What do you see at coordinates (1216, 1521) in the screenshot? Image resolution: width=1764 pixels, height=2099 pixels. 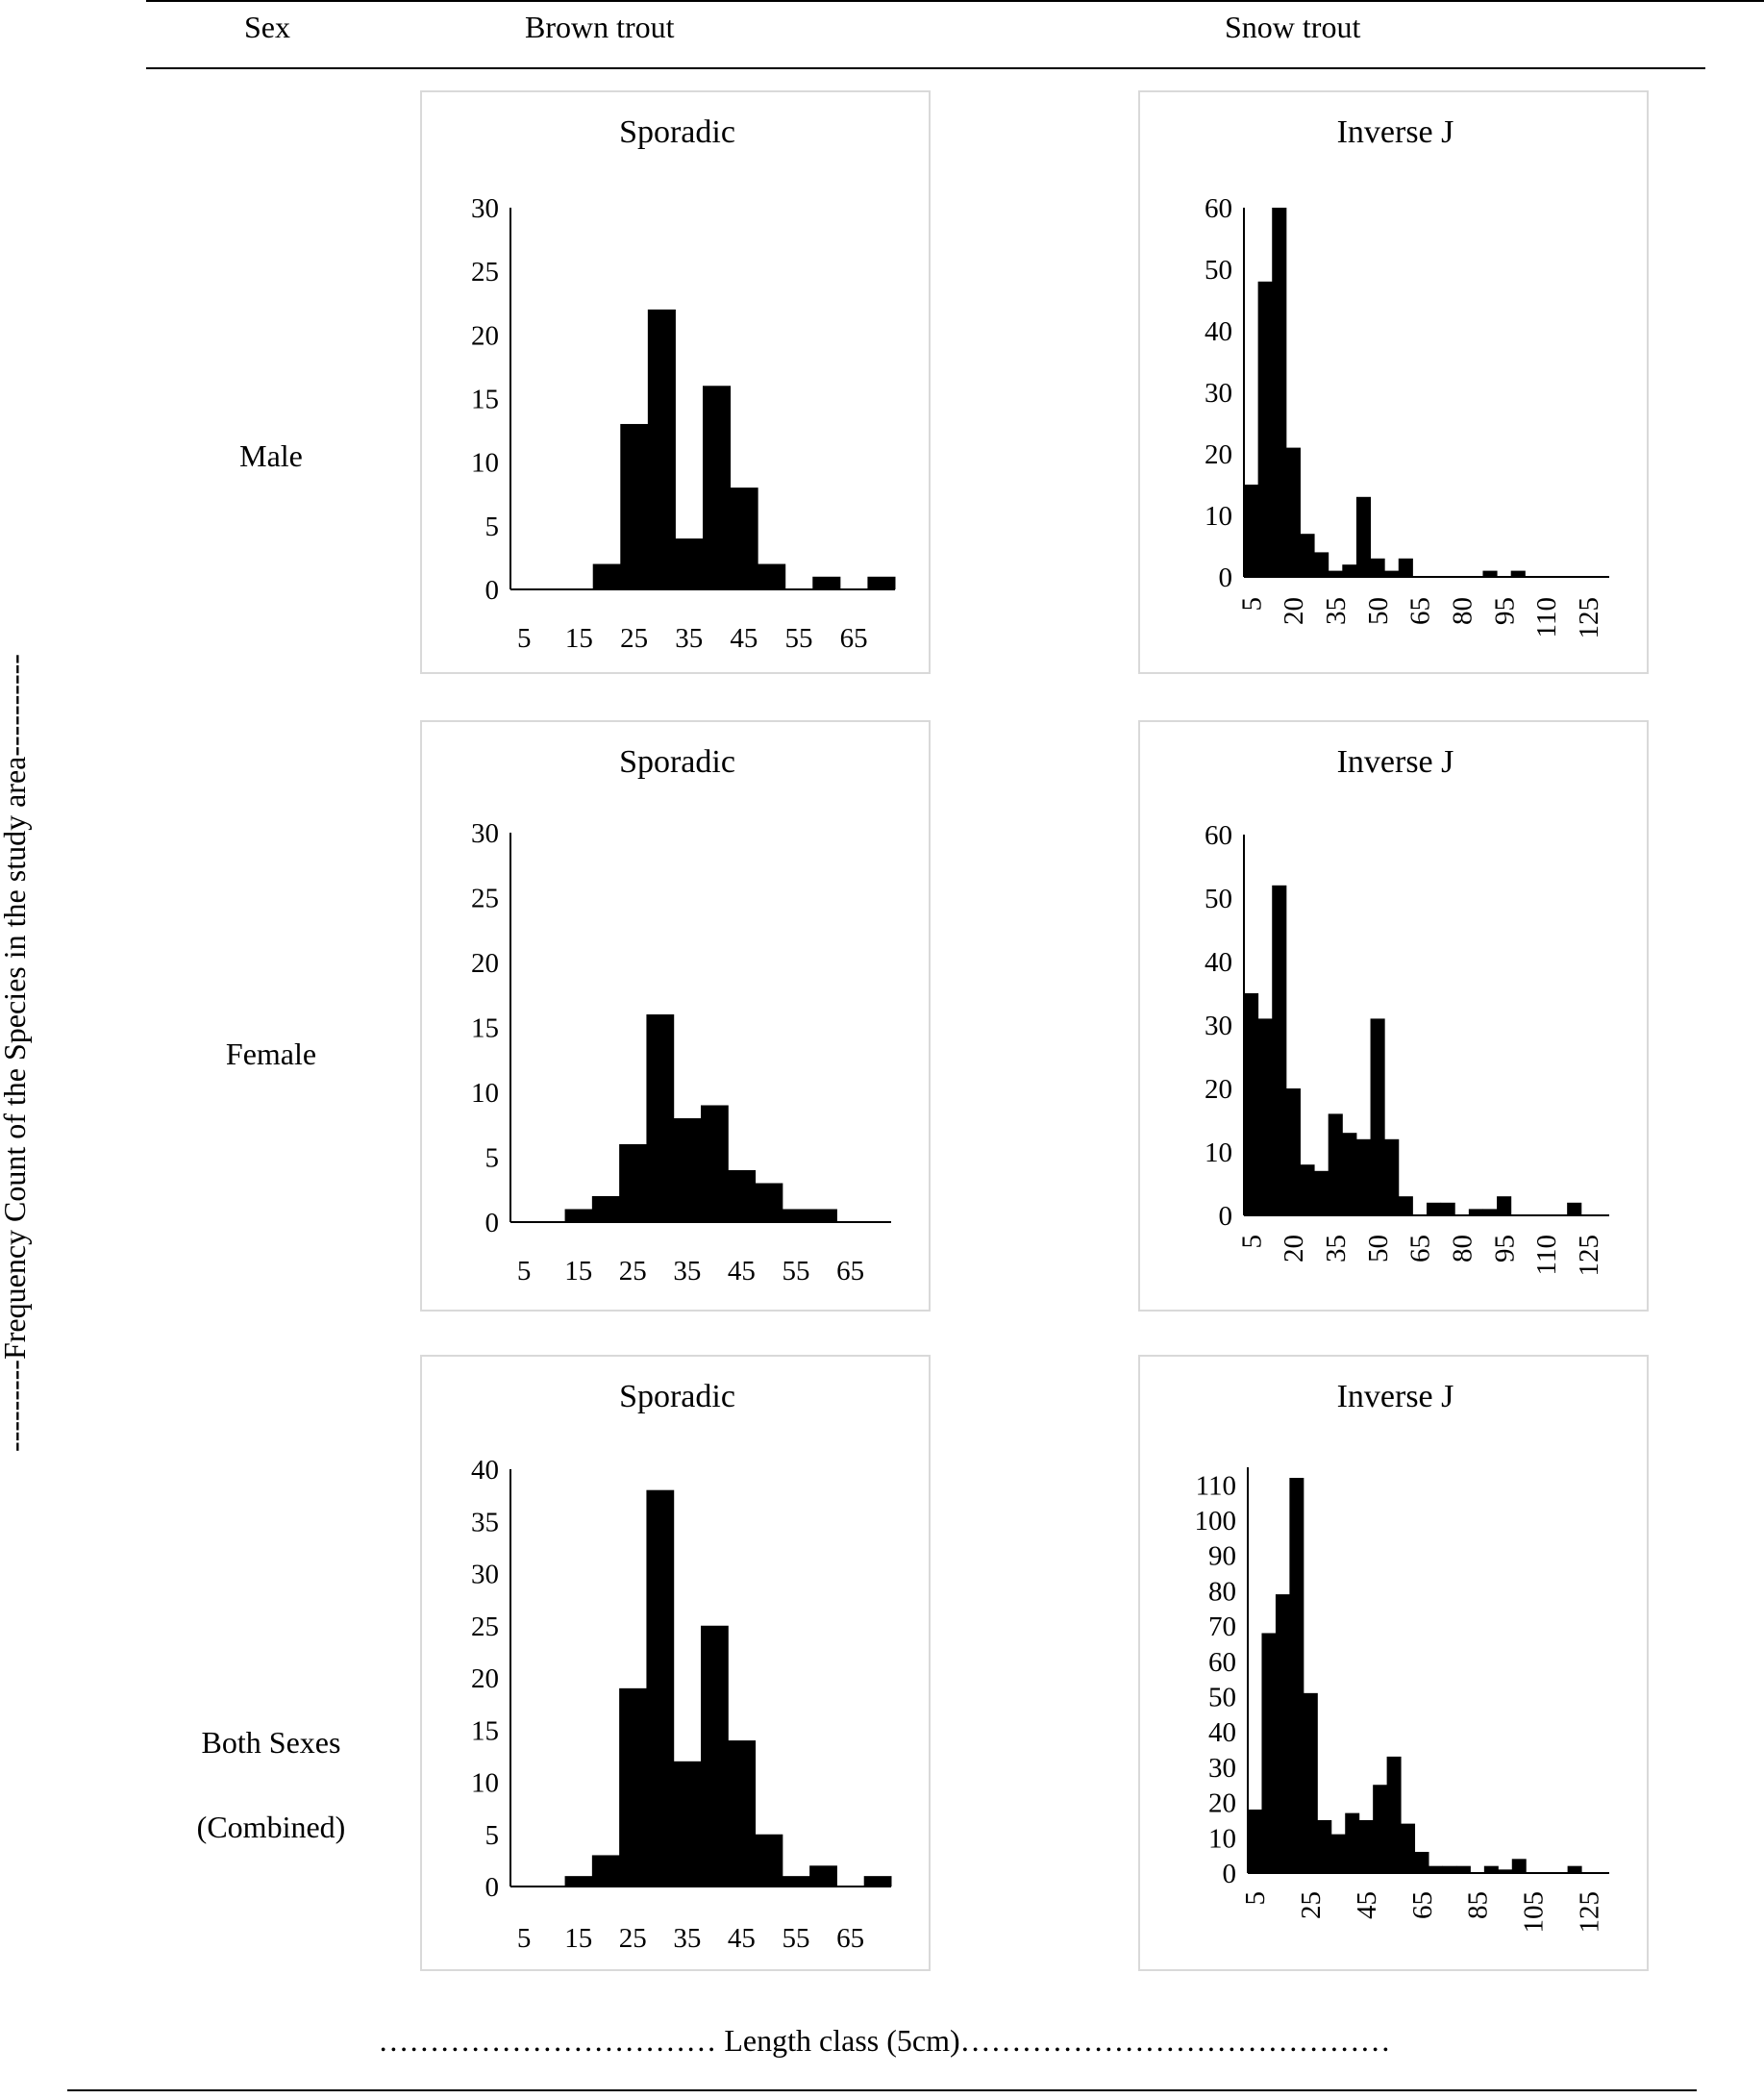 I see `y-tick-label: 100` at bounding box center [1216, 1521].